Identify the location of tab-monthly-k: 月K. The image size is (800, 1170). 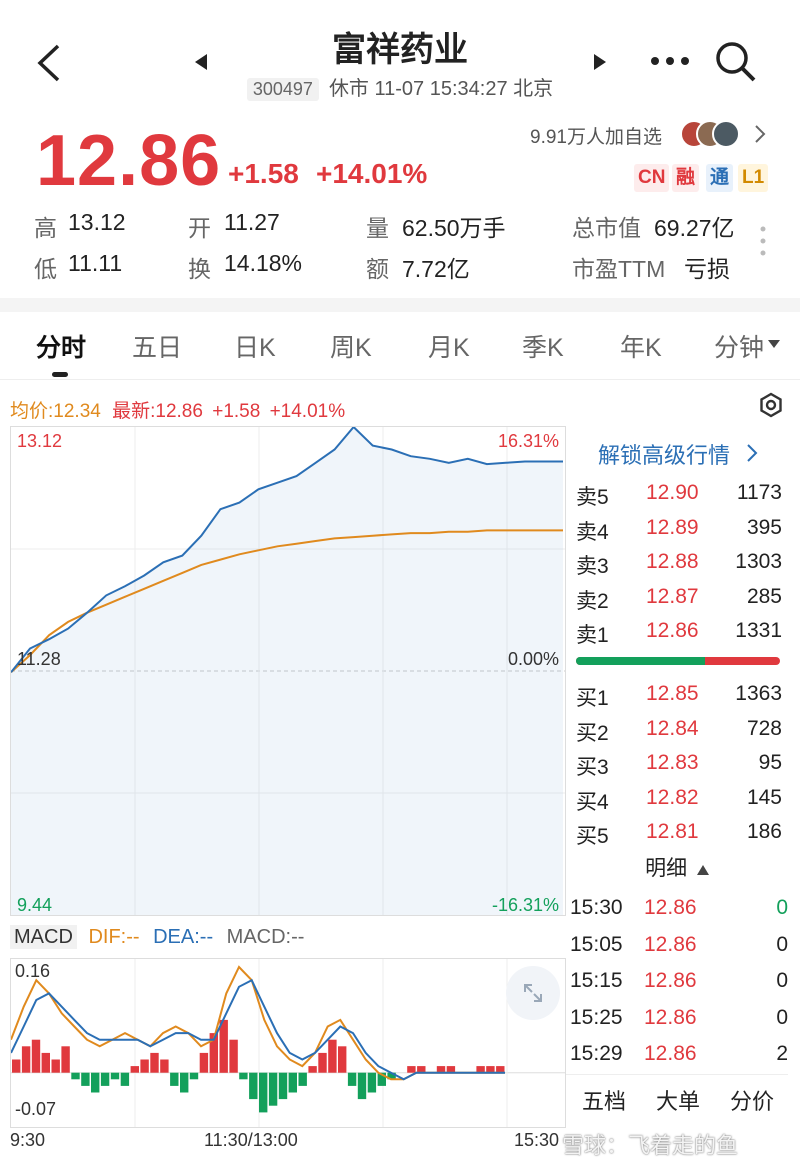
(449, 348).